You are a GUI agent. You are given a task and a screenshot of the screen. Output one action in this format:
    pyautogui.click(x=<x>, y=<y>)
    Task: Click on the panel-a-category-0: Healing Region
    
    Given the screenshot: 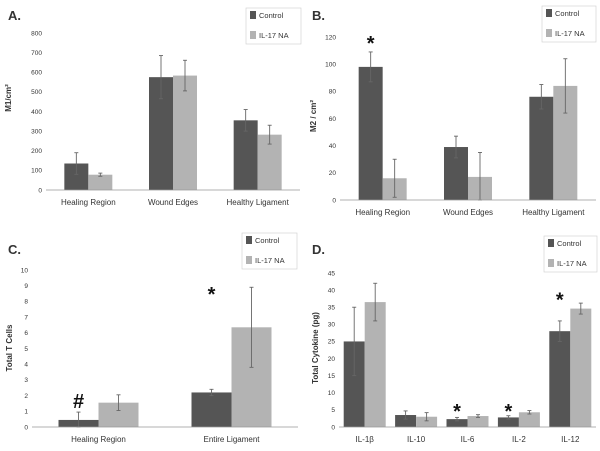 What is the action you would take?
    pyautogui.click(x=88, y=202)
    